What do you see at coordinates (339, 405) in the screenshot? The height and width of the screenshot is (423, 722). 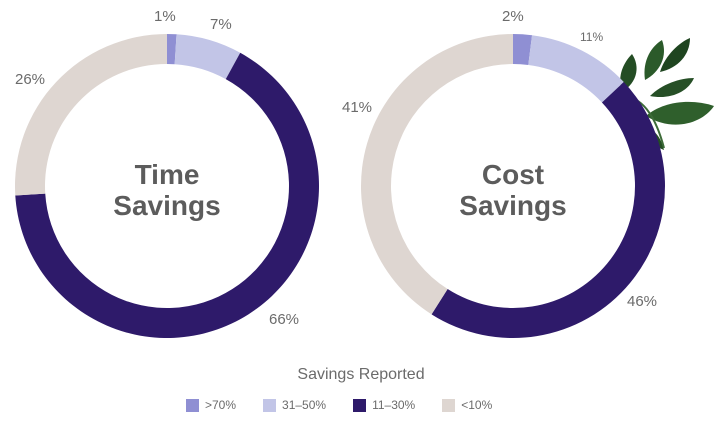 I see `legend: >70% 31–50% 11–30% <10%` at bounding box center [339, 405].